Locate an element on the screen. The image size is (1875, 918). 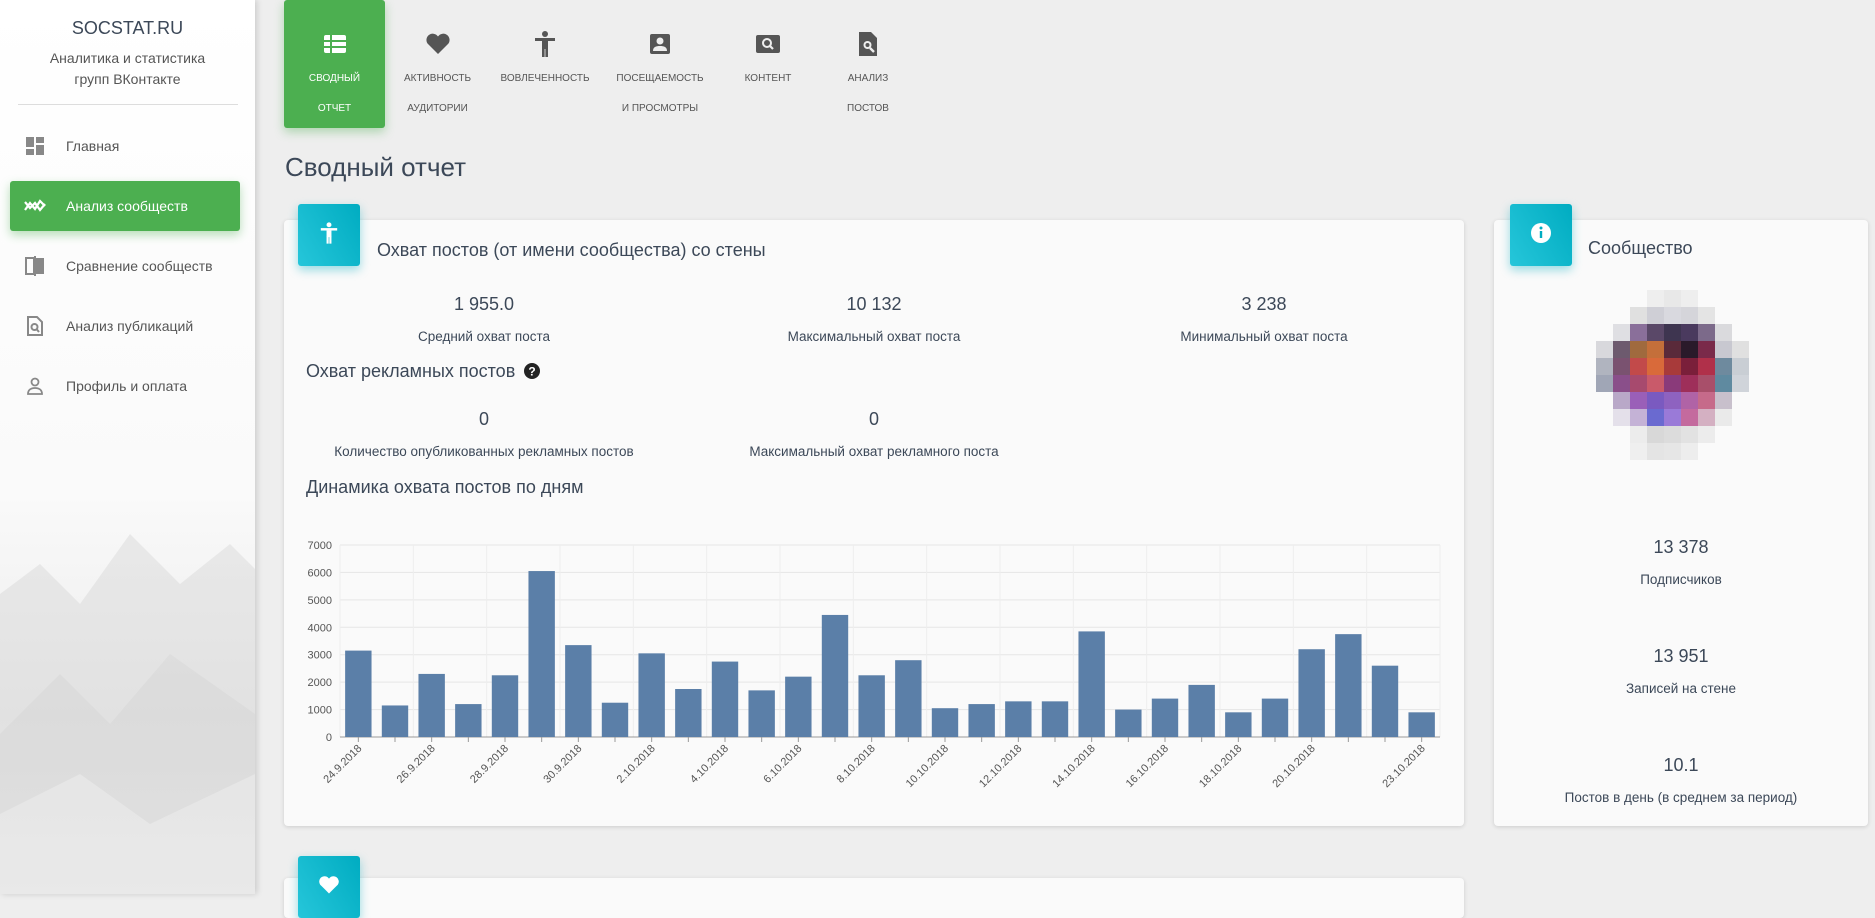
tab-label: посещаемость и просмотры is located at coordinates (660, 94).